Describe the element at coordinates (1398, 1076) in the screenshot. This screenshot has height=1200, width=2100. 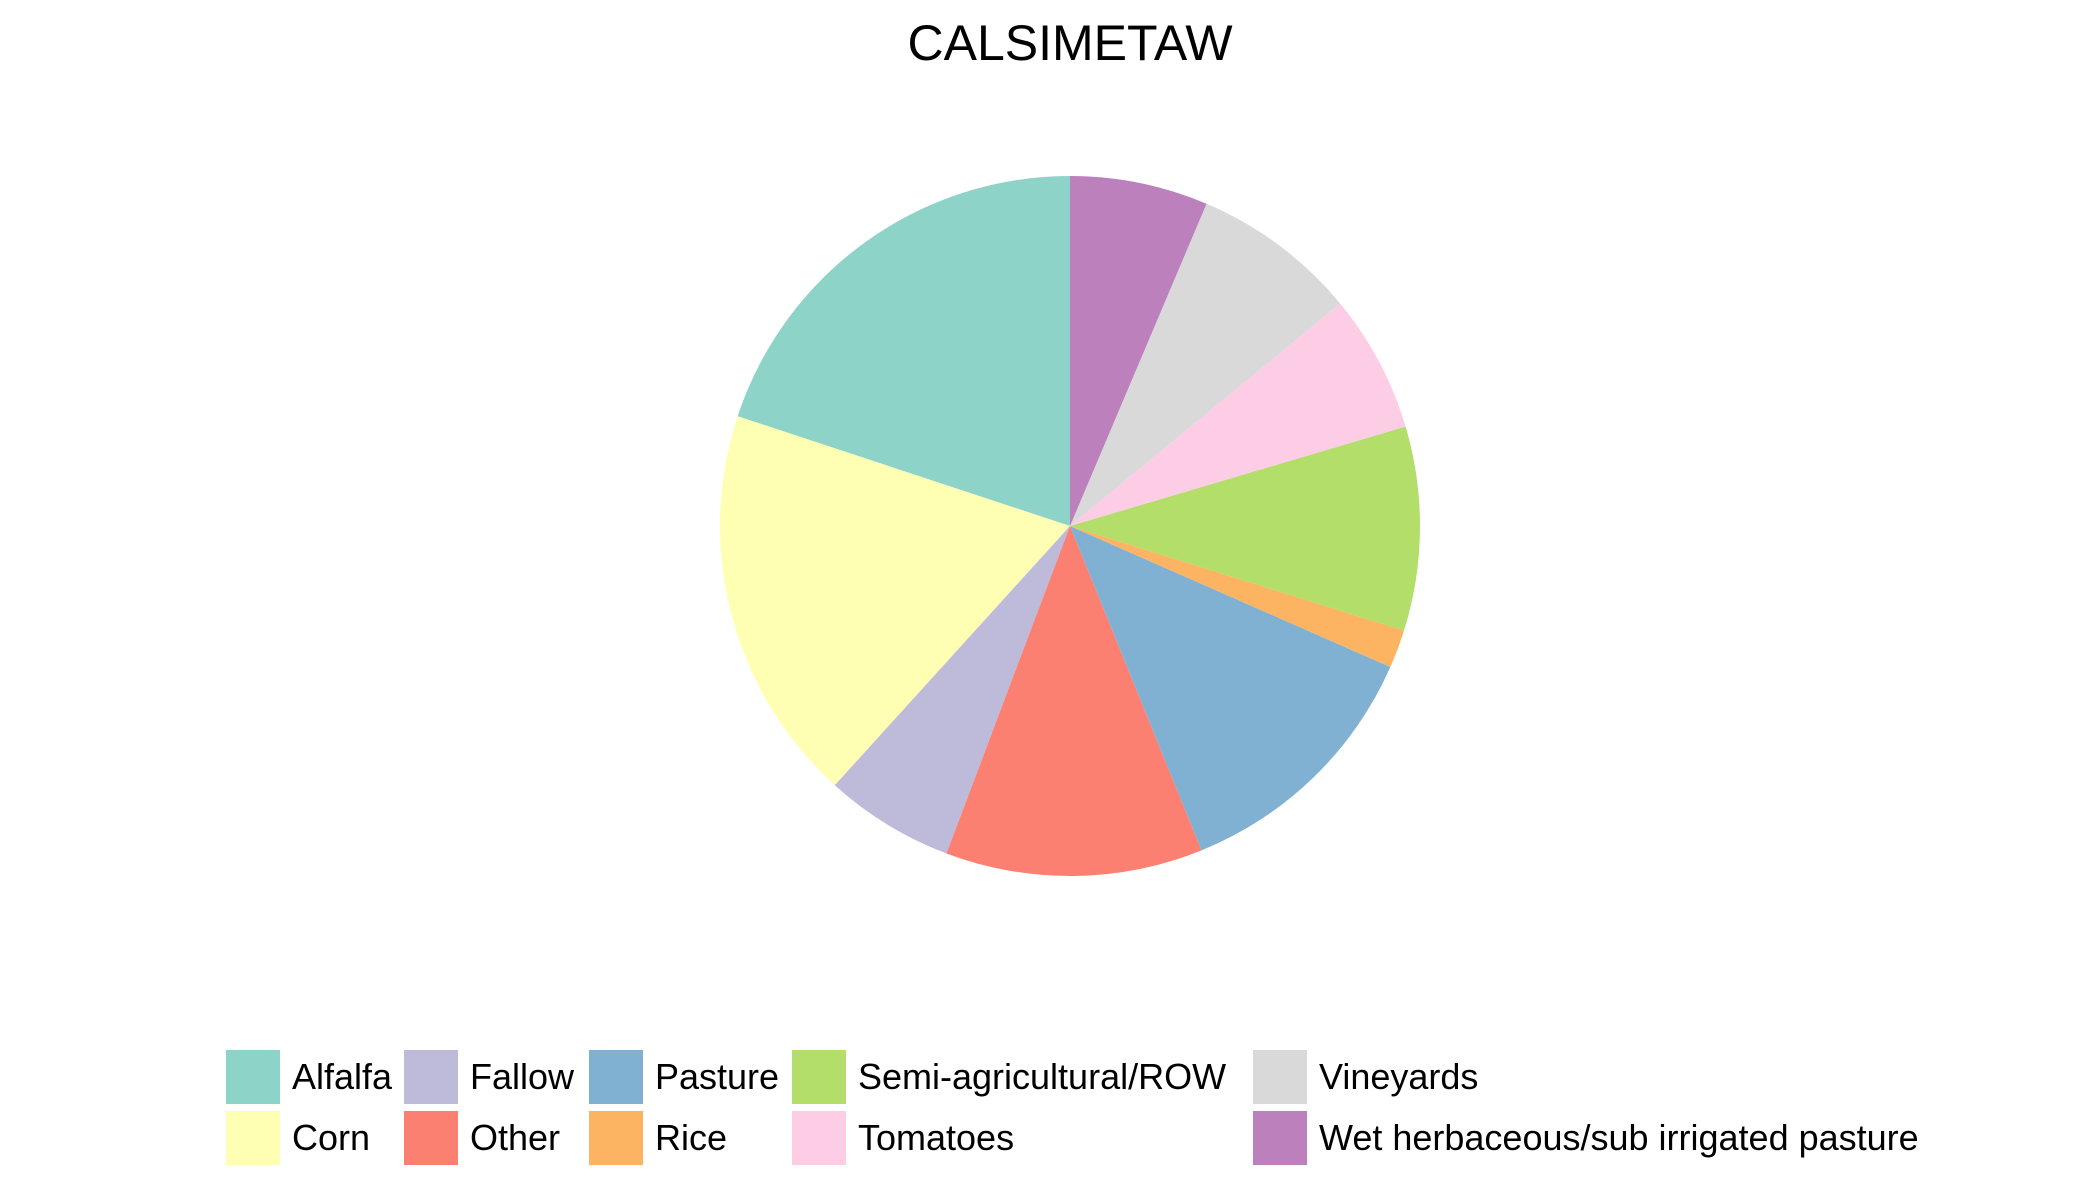
I see `legend-label-vineyards: Vineyards` at that location.